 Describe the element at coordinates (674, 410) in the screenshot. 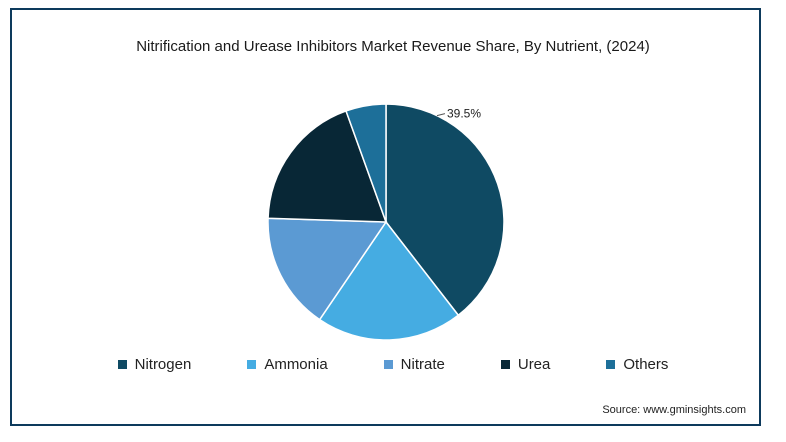

I see `source-note: Source: www.gminsights.com` at that location.